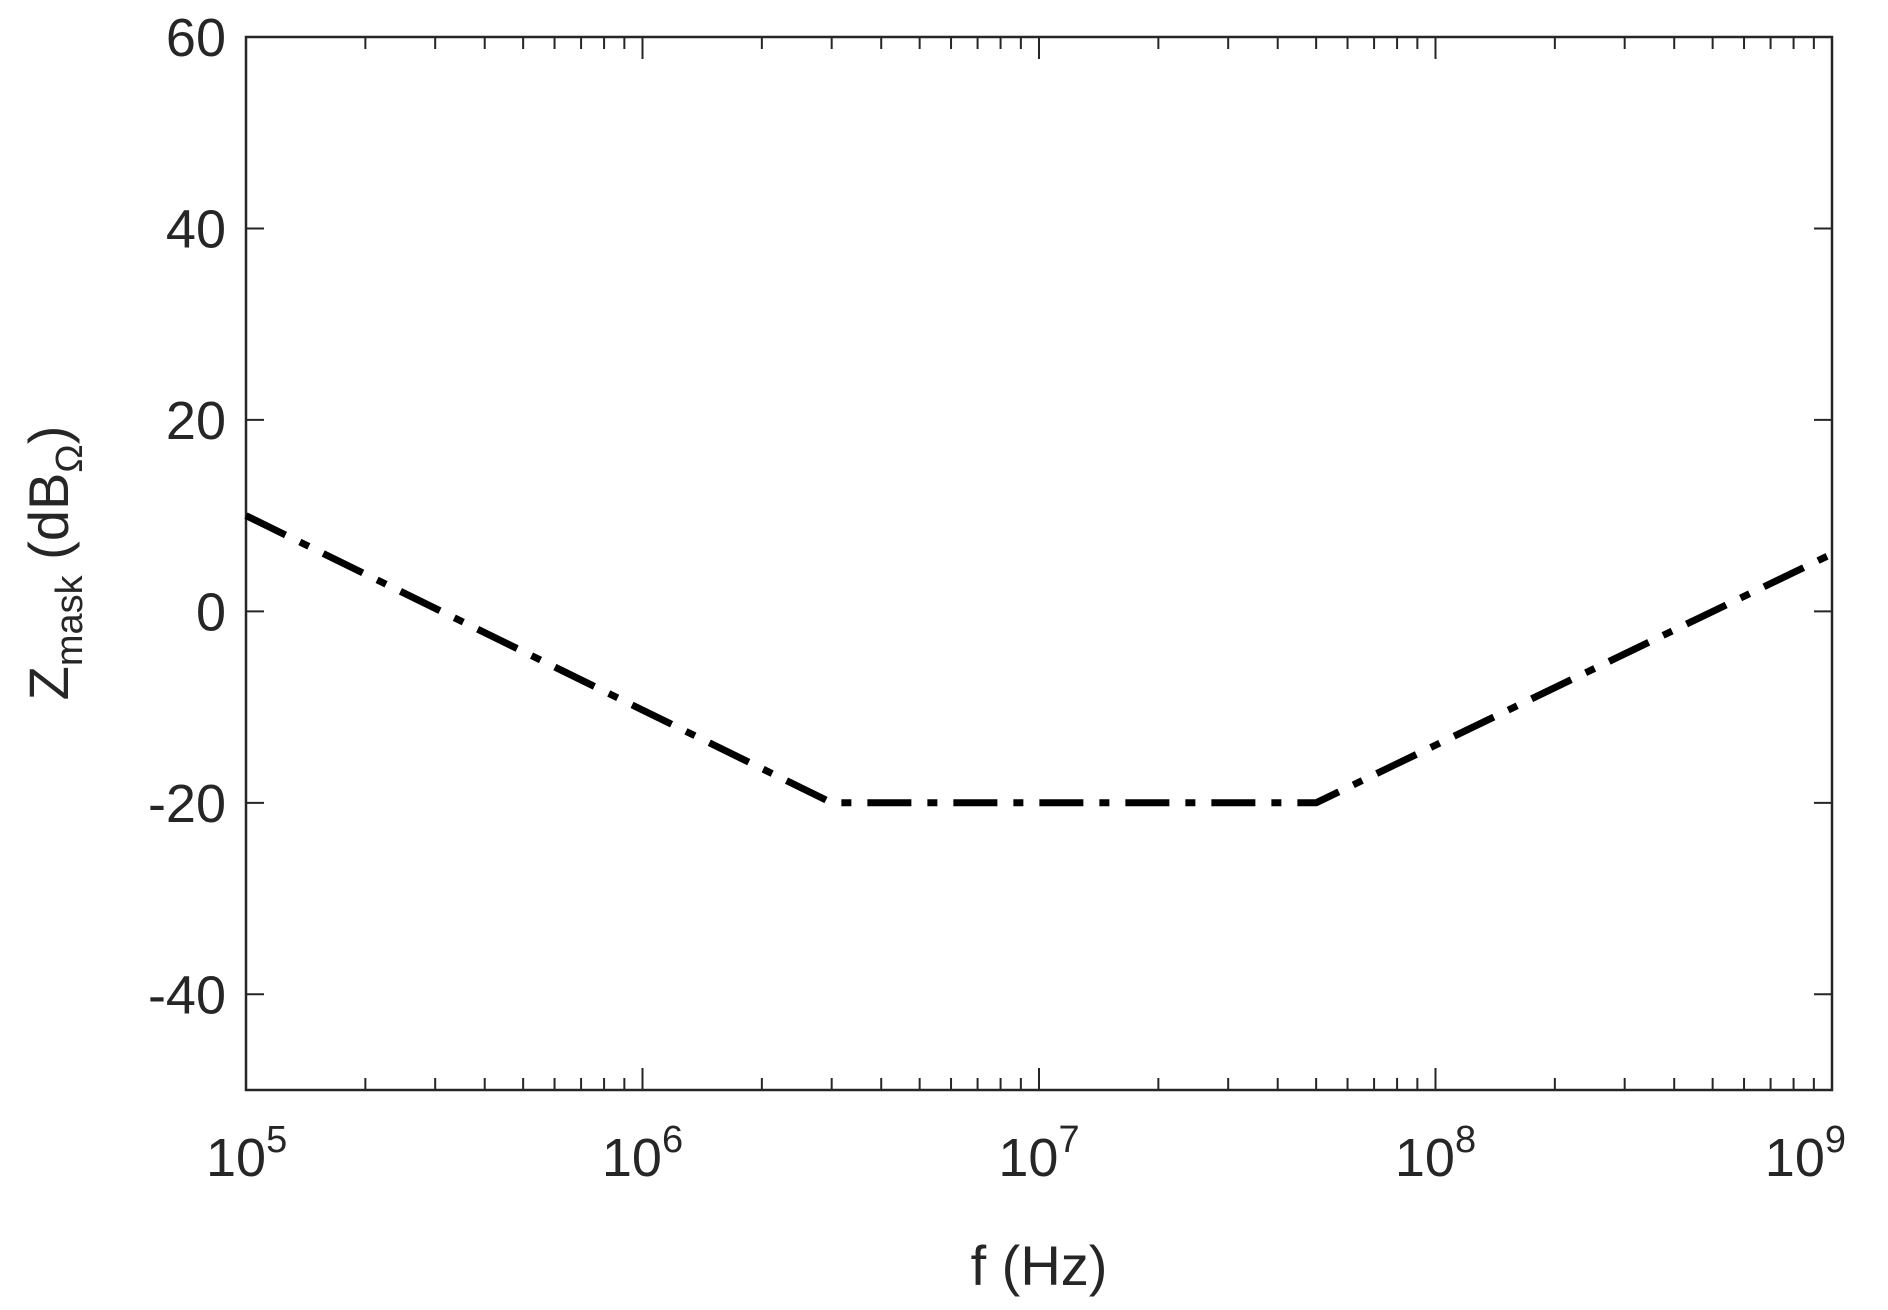 Image resolution: width=1888 pixels, height=1310 pixels. I want to click on y-axis-label-main: Z, so click(48, 683).